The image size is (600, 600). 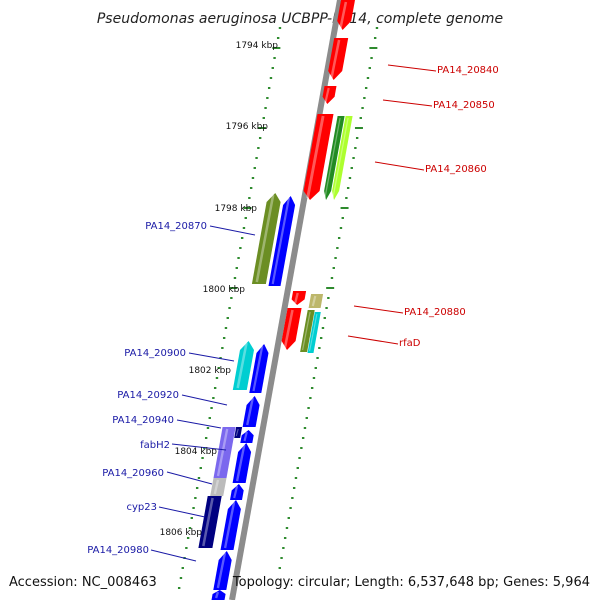 What do you see at coordinates (435, 312) in the screenshot?
I see `gene-label-PA14-20880: PA14_20880` at bounding box center [435, 312].